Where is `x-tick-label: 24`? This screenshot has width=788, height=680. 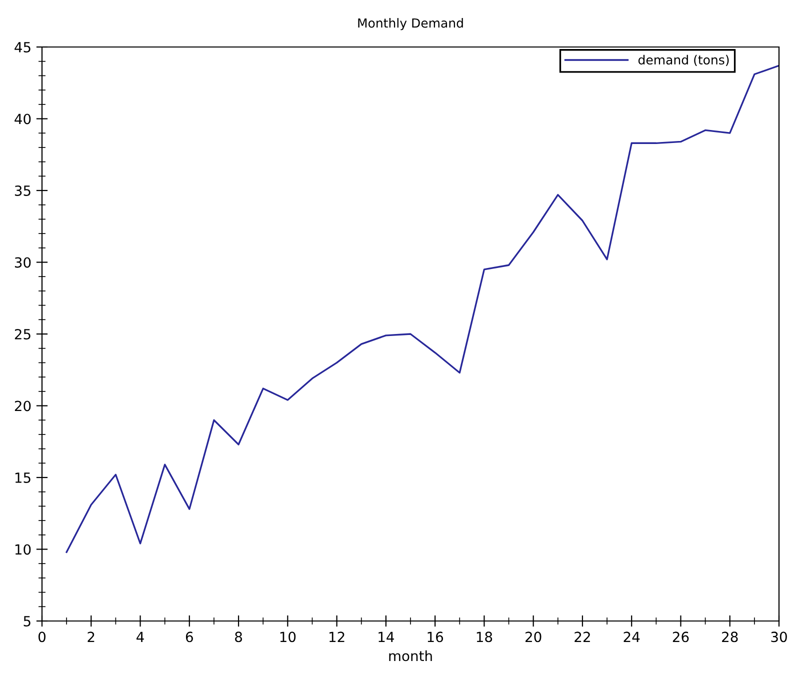
x-tick-label: 24 is located at coordinates (632, 637).